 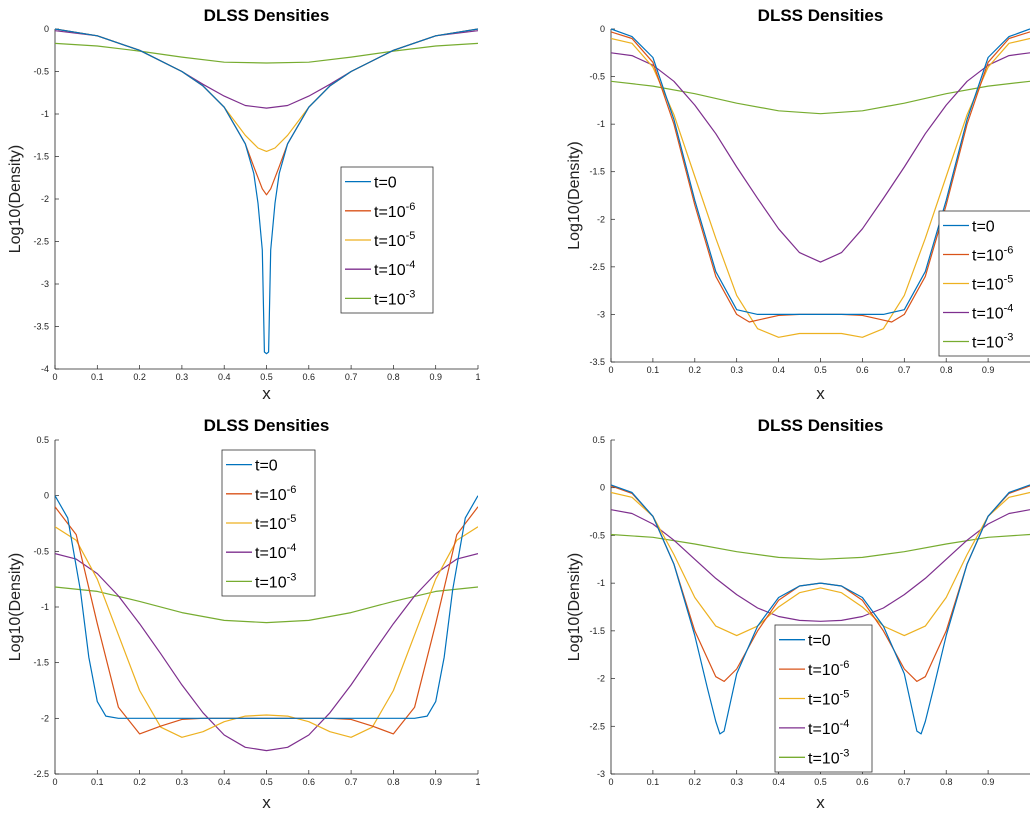 What do you see at coordinates (45, 369) in the screenshot?
I see `y-tick-label: -4` at bounding box center [45, 369].